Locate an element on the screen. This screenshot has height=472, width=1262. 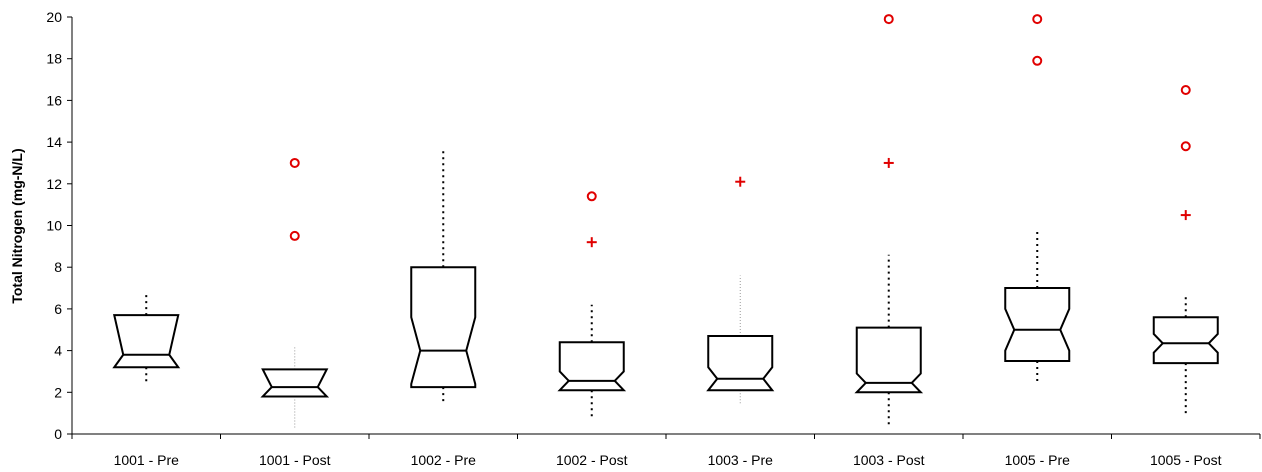
x-tick-label: 1002 - Post is located at coordinates (592, 460).